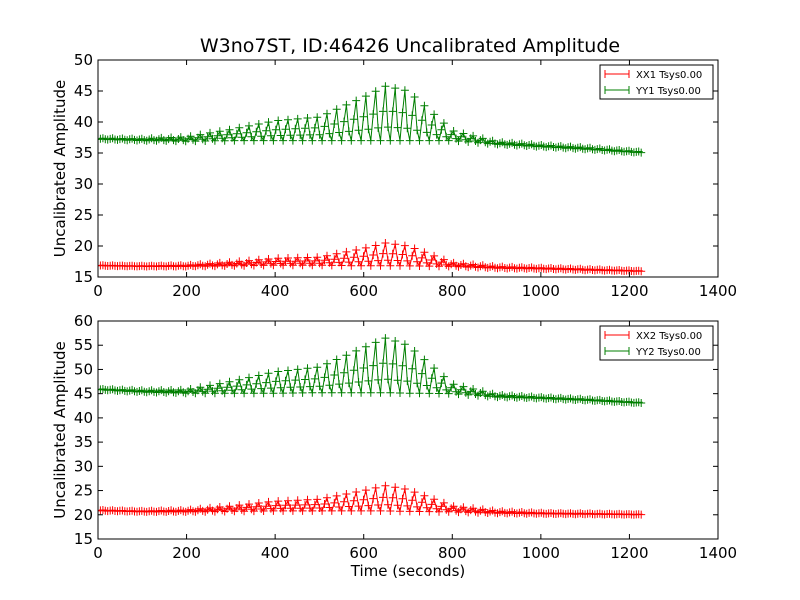 The width and height of the screenshot is (800, 600). Describe the element at coordinates (669, 336) in the screenshot. I see `legend-entry-label: XX2 Tsys0.00` at that location.